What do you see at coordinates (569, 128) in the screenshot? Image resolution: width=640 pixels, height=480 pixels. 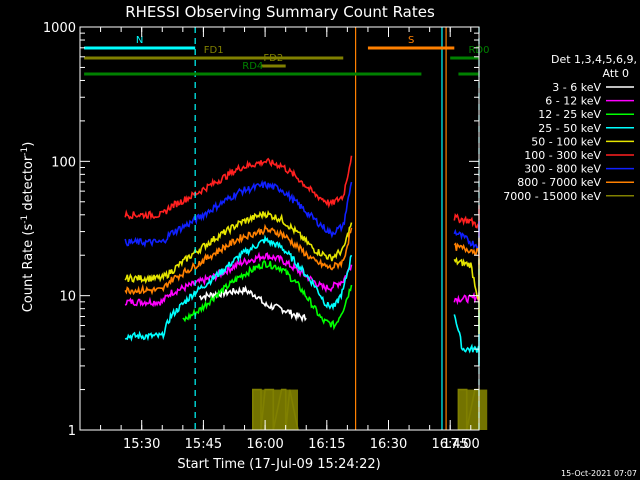 I see `legend-label-3: 25 - 50 keV` at bounding box center [569, 128].